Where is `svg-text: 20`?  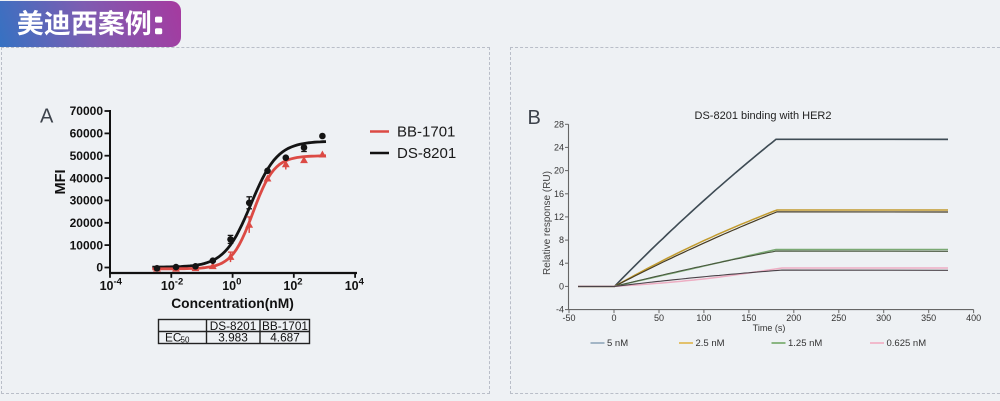 svg-text: 20 is located at coordinates (559, 171).